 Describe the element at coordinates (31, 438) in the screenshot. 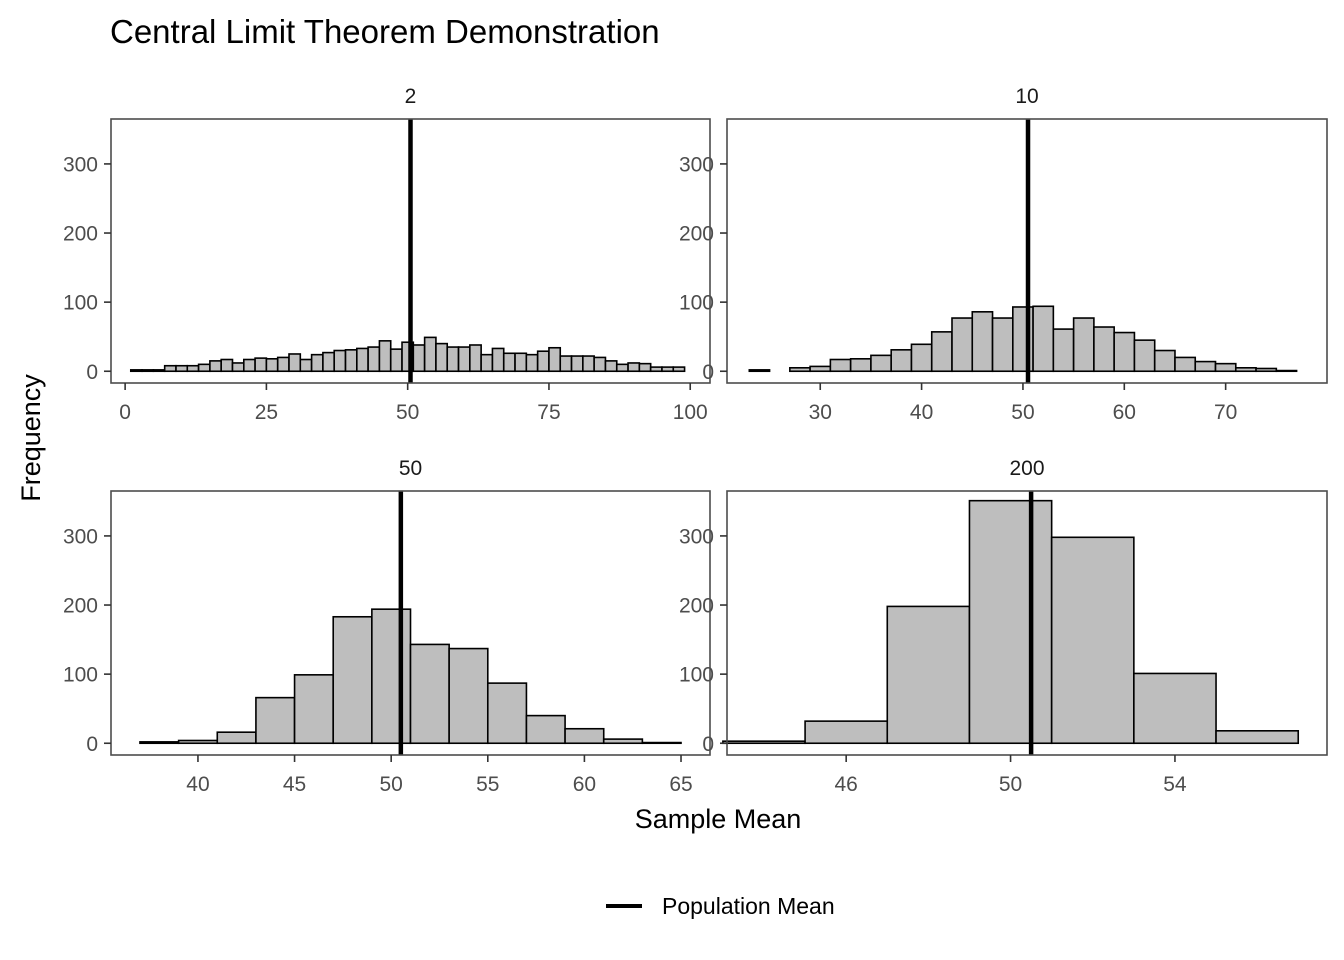

I see `y-axis-title: Frequency` at that location.